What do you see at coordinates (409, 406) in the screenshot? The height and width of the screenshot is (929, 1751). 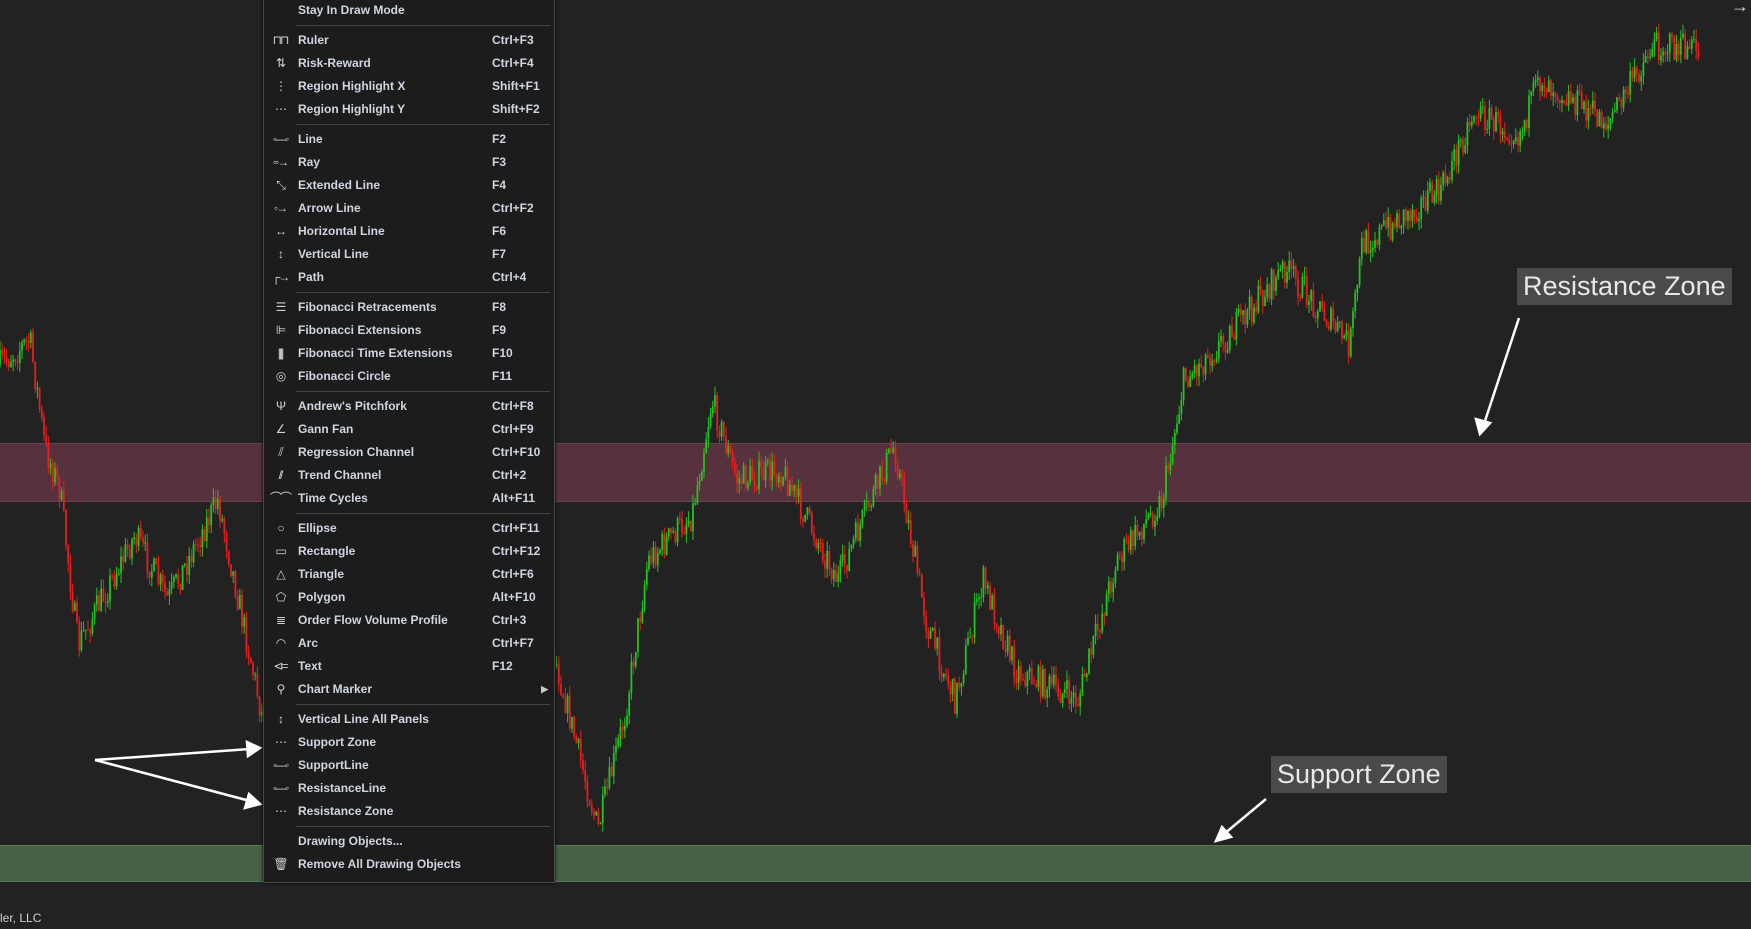 I see `menu-item-andrew-s-pitchfork: Ψ Andrew's Pitchfork Ctrl+F8` at bounding box center [409, 406].